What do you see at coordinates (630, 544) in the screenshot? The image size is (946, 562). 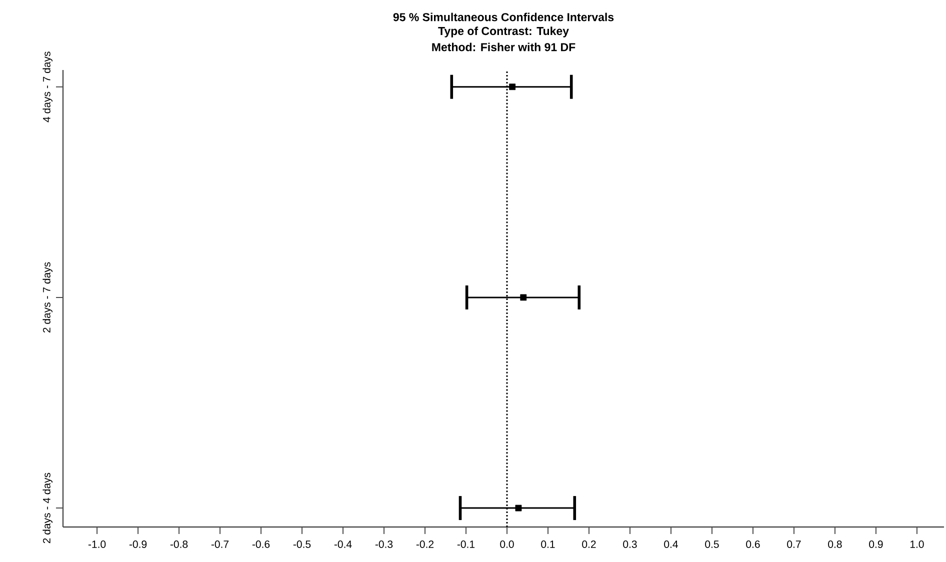 I see `x-tick-label: 0.3` at bounding box center [630, 544].